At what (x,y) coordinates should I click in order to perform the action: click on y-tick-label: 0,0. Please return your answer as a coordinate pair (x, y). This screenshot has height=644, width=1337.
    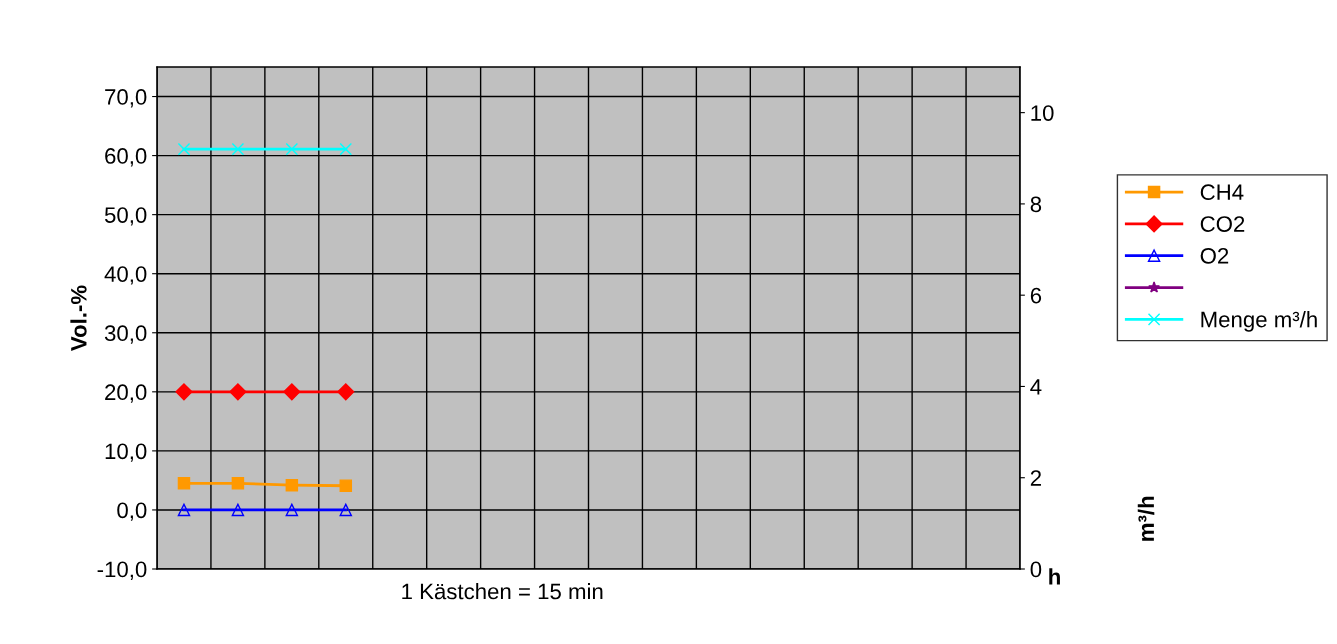
    Looking at the image, I should click on (132, 511).